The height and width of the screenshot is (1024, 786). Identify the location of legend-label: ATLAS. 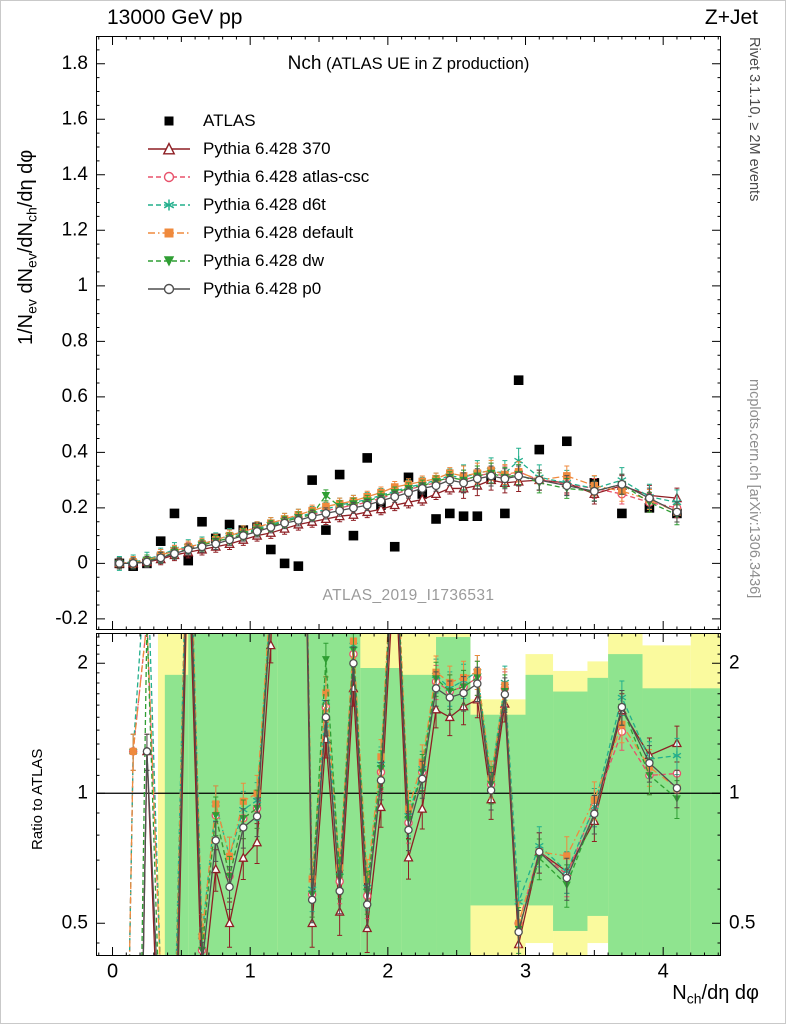
(229, 120).